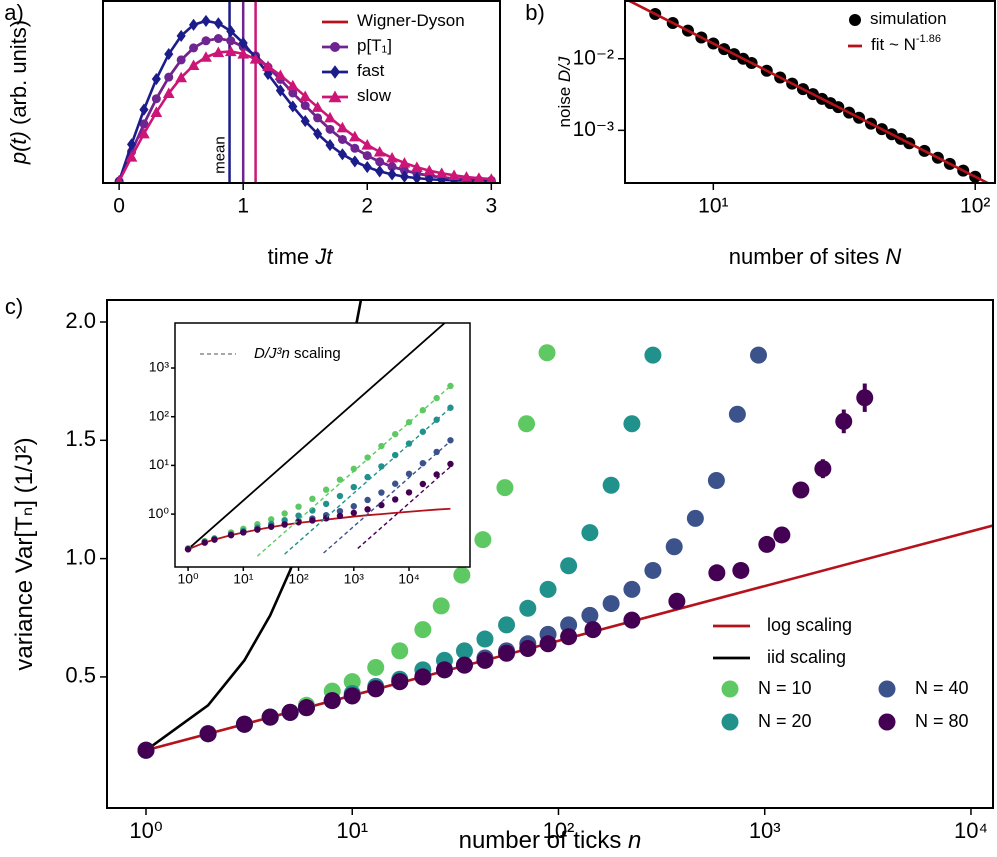 Image resolution: width=997 pixels, height=857 pixels. What do you see at coordinates (807, 256) in the screenshot?
I see `text-part: number of sites` at bounding box center [807, 256].